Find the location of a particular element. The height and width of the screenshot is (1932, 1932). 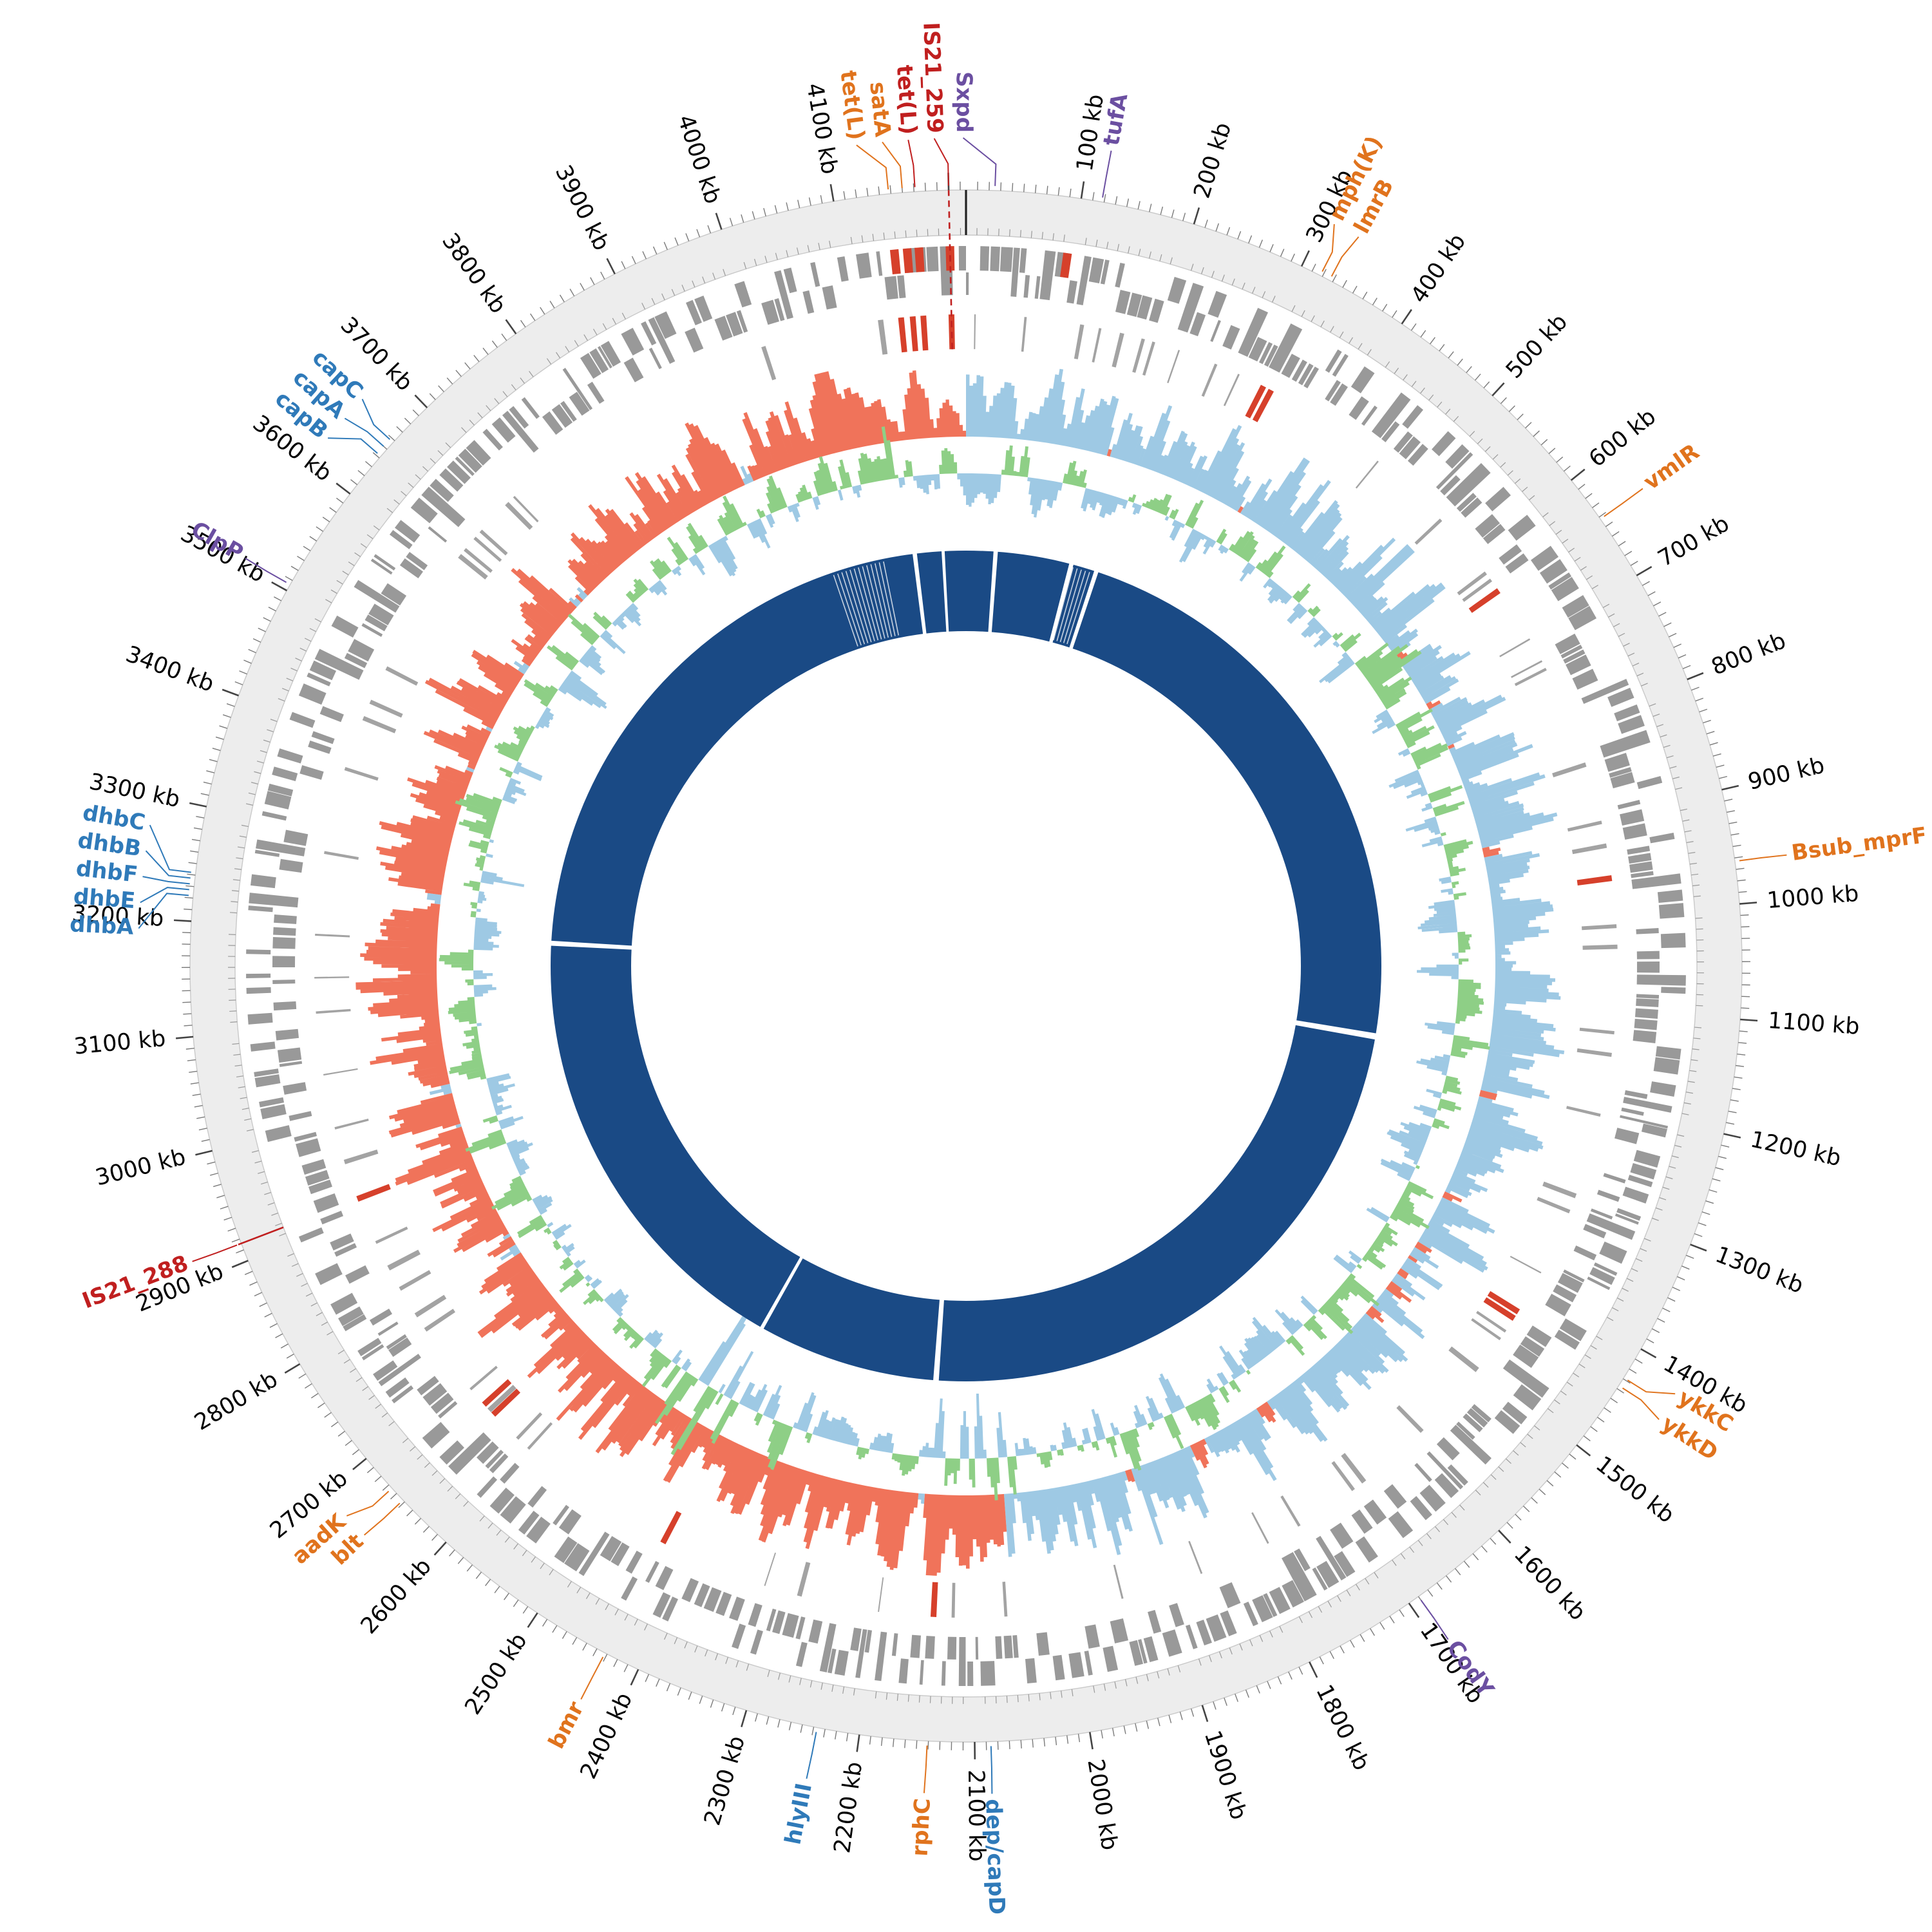

tick-label-1900kb: 1900 kb is located at coordinates (1225, 1775).